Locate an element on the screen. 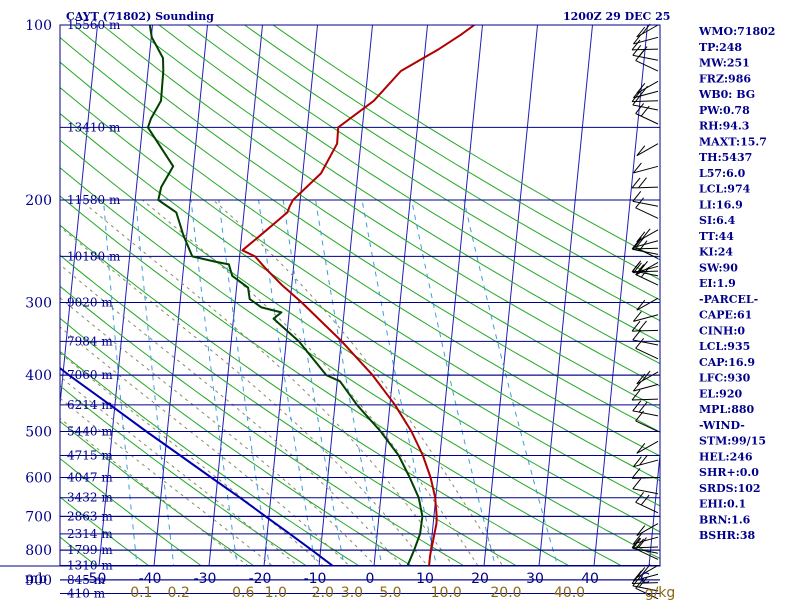 This screenshot has width=800, height=600. pressure-tick-label: 800 is located at coordinates (38, 551).